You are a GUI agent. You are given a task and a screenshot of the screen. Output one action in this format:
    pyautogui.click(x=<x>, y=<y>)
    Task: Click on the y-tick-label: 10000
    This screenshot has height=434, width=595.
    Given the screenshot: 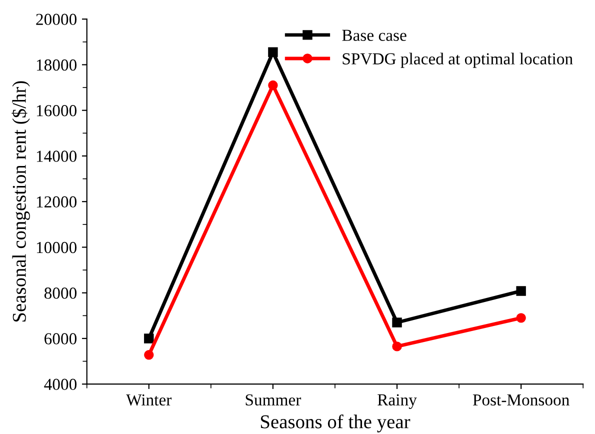 What is the action you would take?
    pyautogui.click(x=56, y=248)
    